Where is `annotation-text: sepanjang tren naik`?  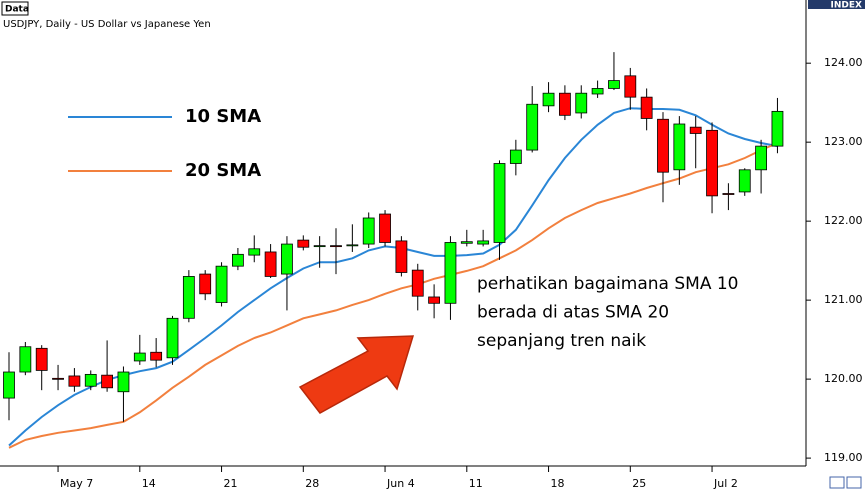
annotation-text: sepanjang tren naik is located at coordinates (561, 341).